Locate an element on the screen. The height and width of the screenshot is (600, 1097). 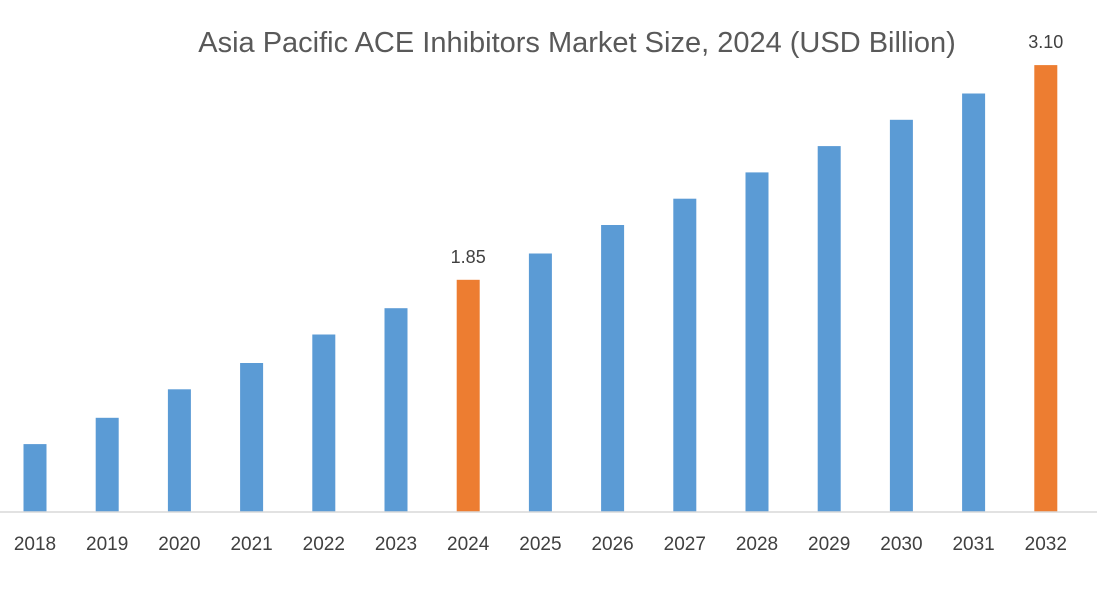
x-tick-label-2031: 2031 is located at coordinates (973, 544).